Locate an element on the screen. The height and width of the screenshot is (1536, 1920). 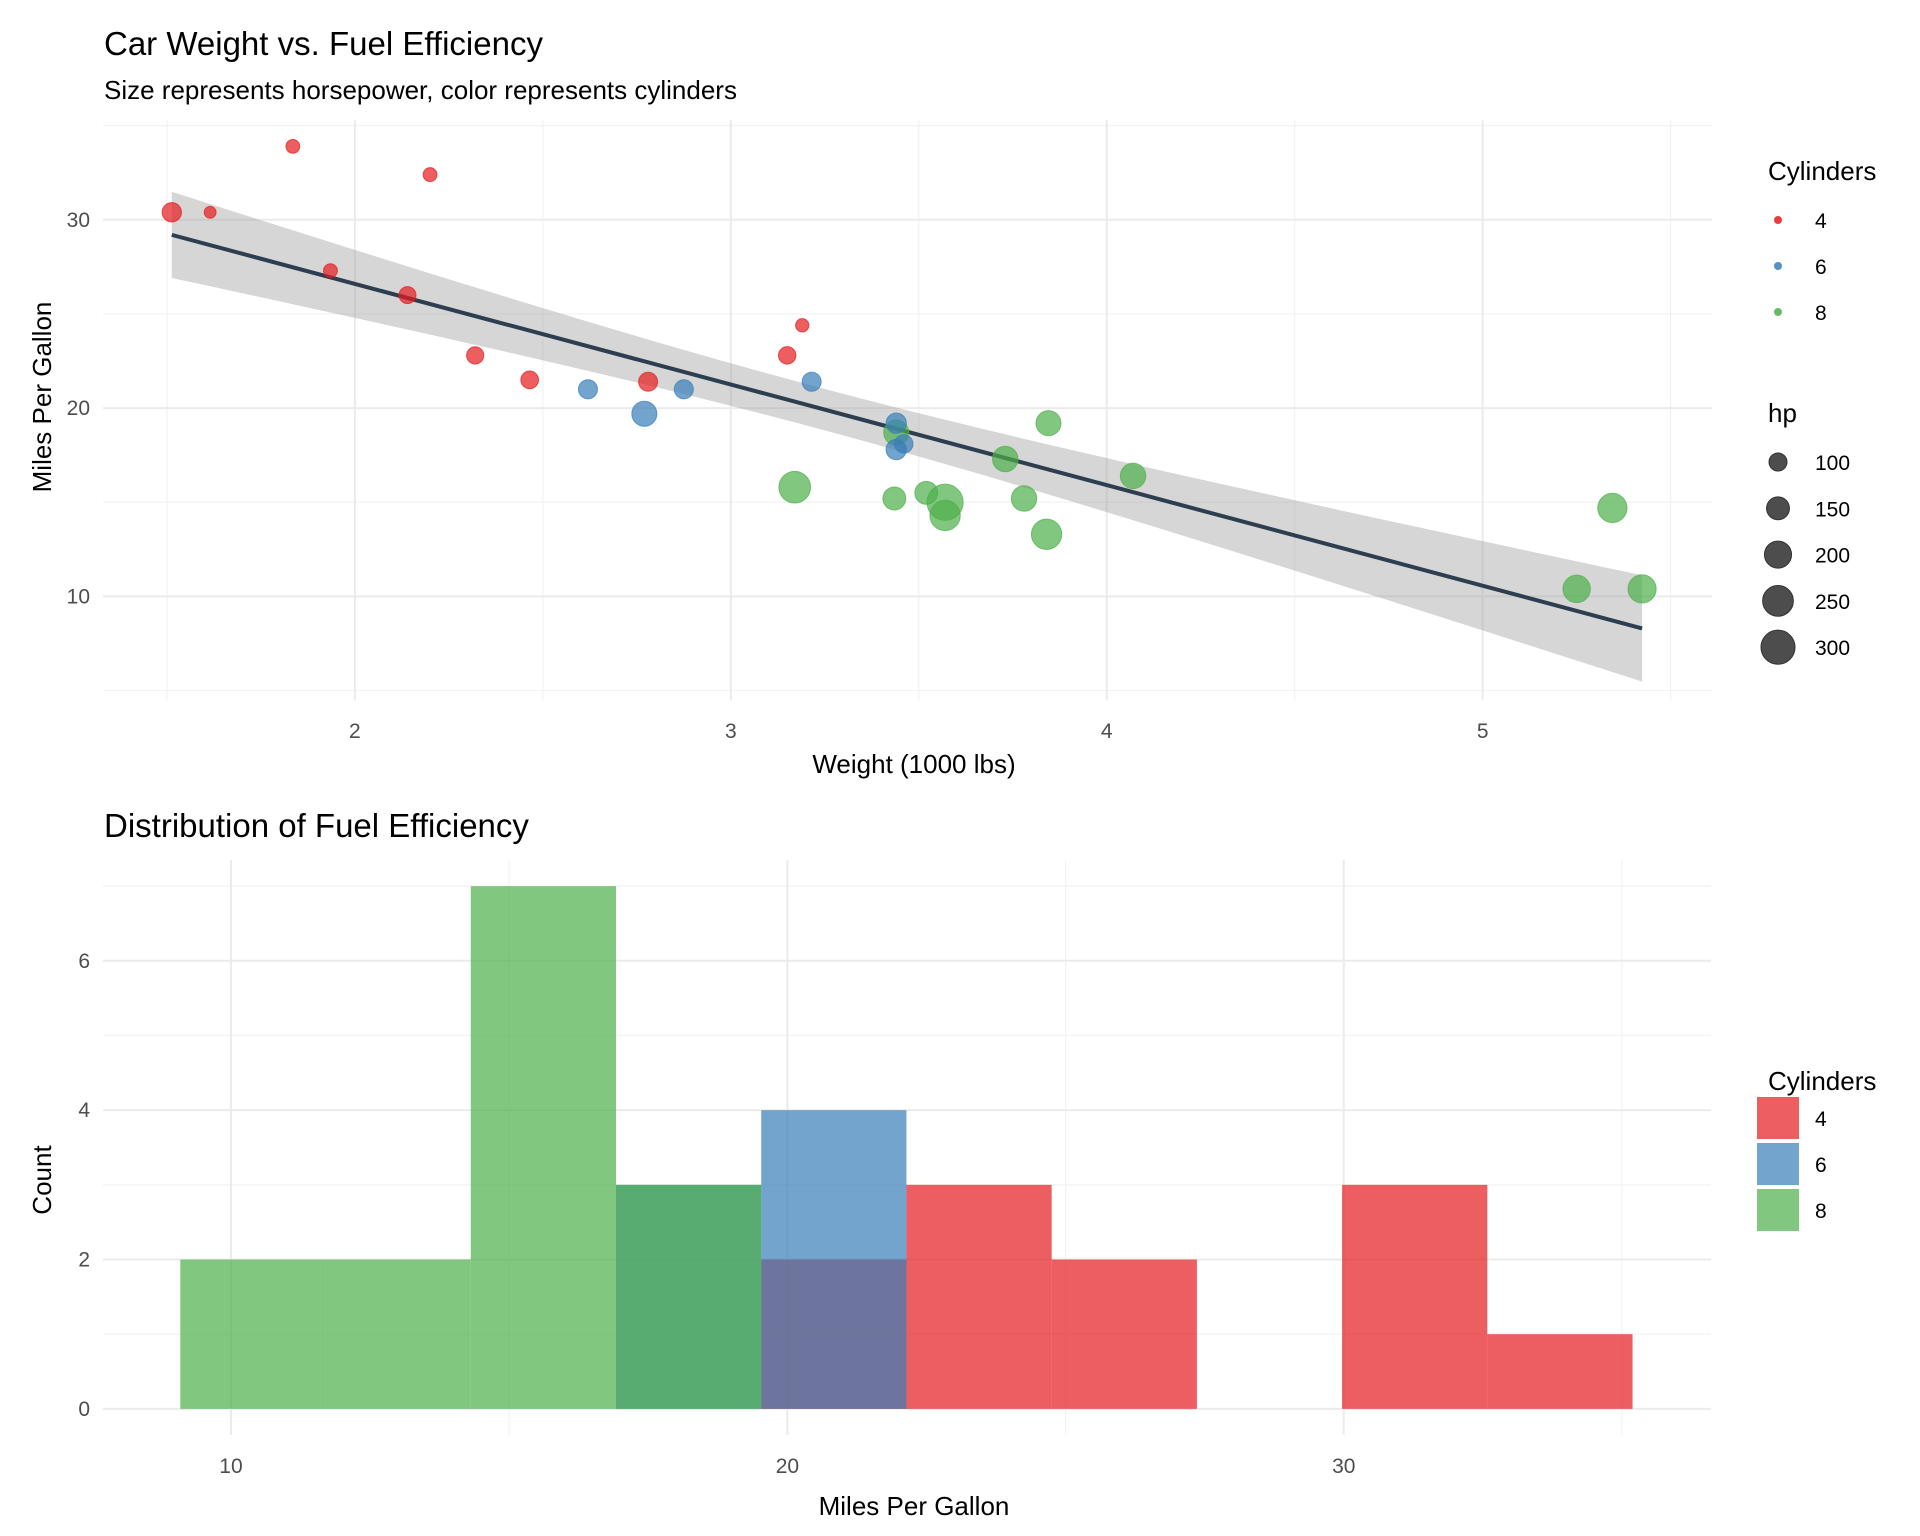
legend-size-label: 100 is located at coordinates (1832, 463).